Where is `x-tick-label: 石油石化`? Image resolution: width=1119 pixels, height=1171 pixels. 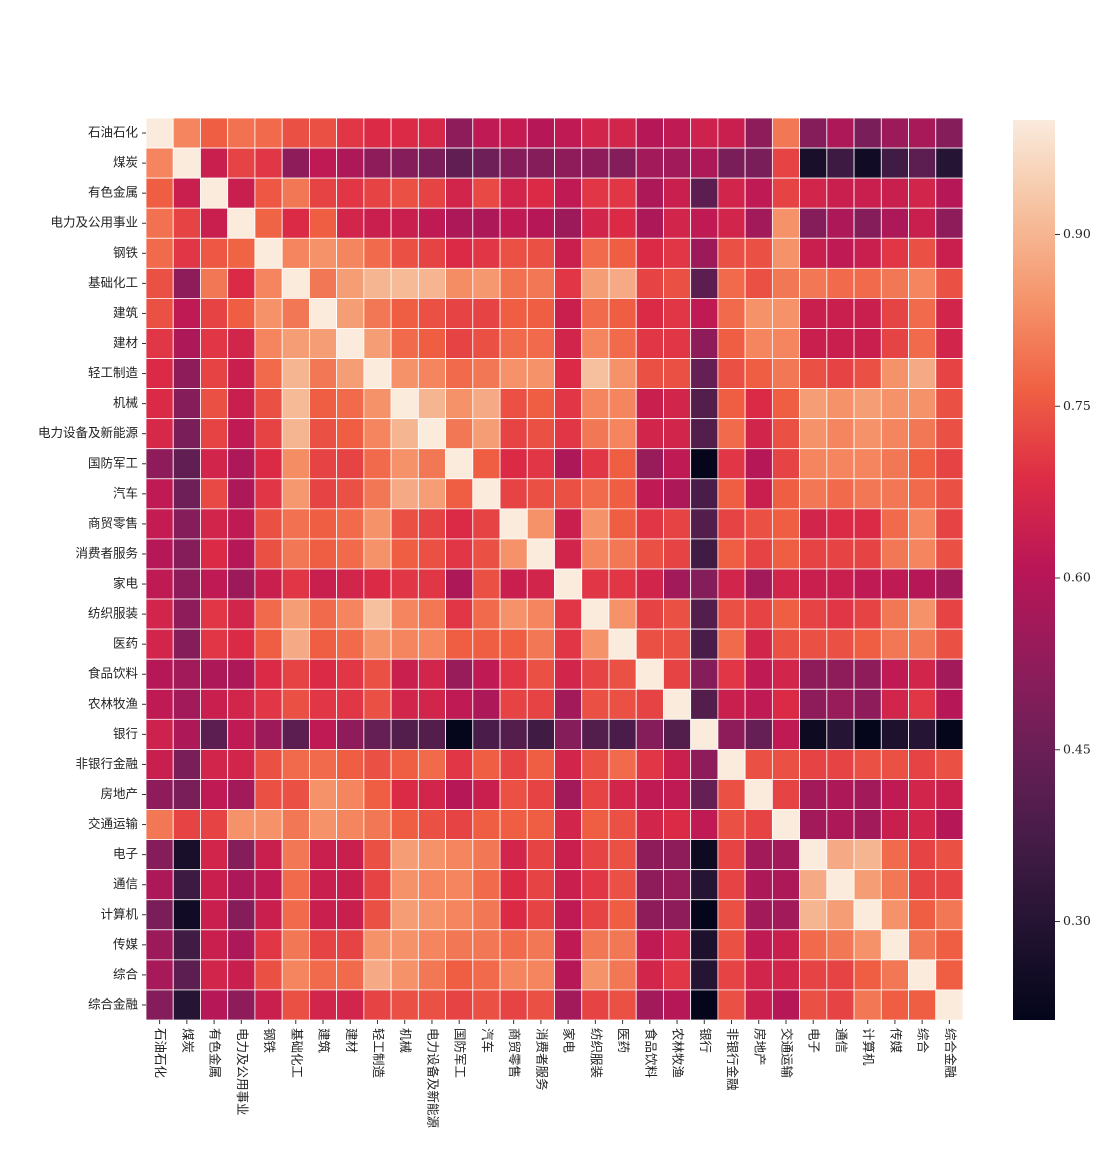
x-tick-label: 石油石化 is located at coordinates (160, 1053).